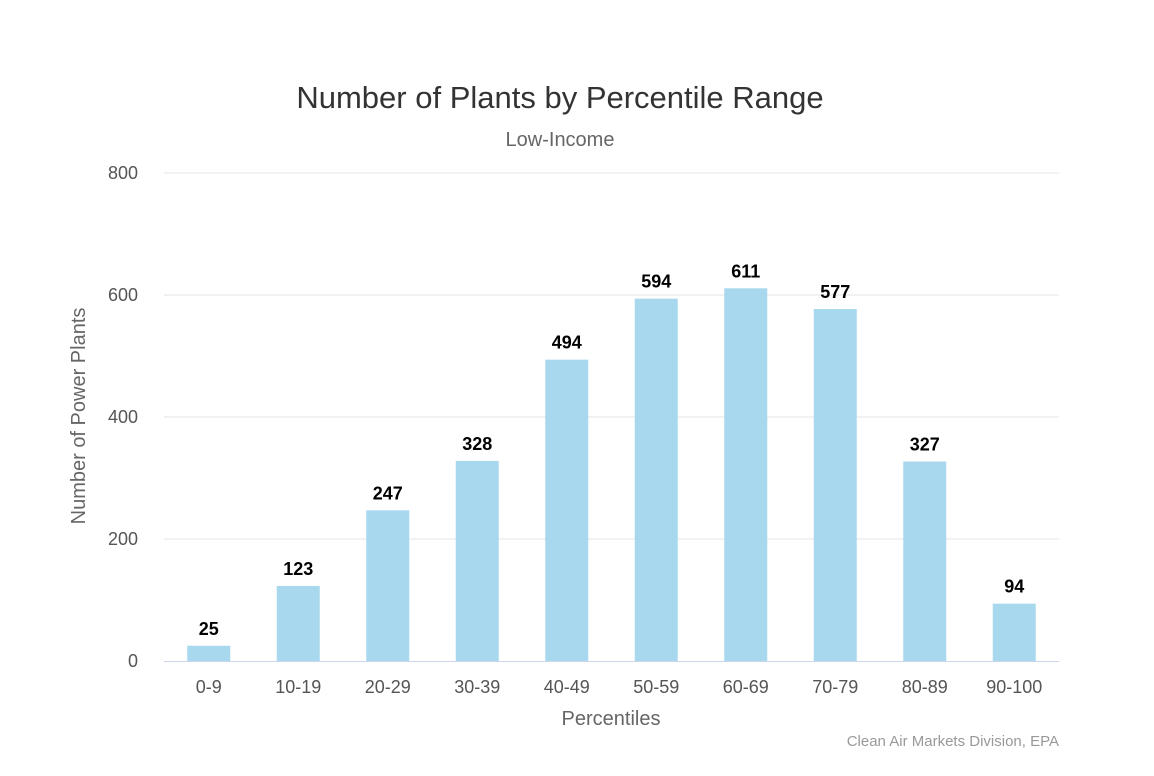 The width and height of the screenshot is (1154, 776). Describe the element at coordinates (388, 687) in the screenshot. I see `x-tick-label: 20-29` at that location.